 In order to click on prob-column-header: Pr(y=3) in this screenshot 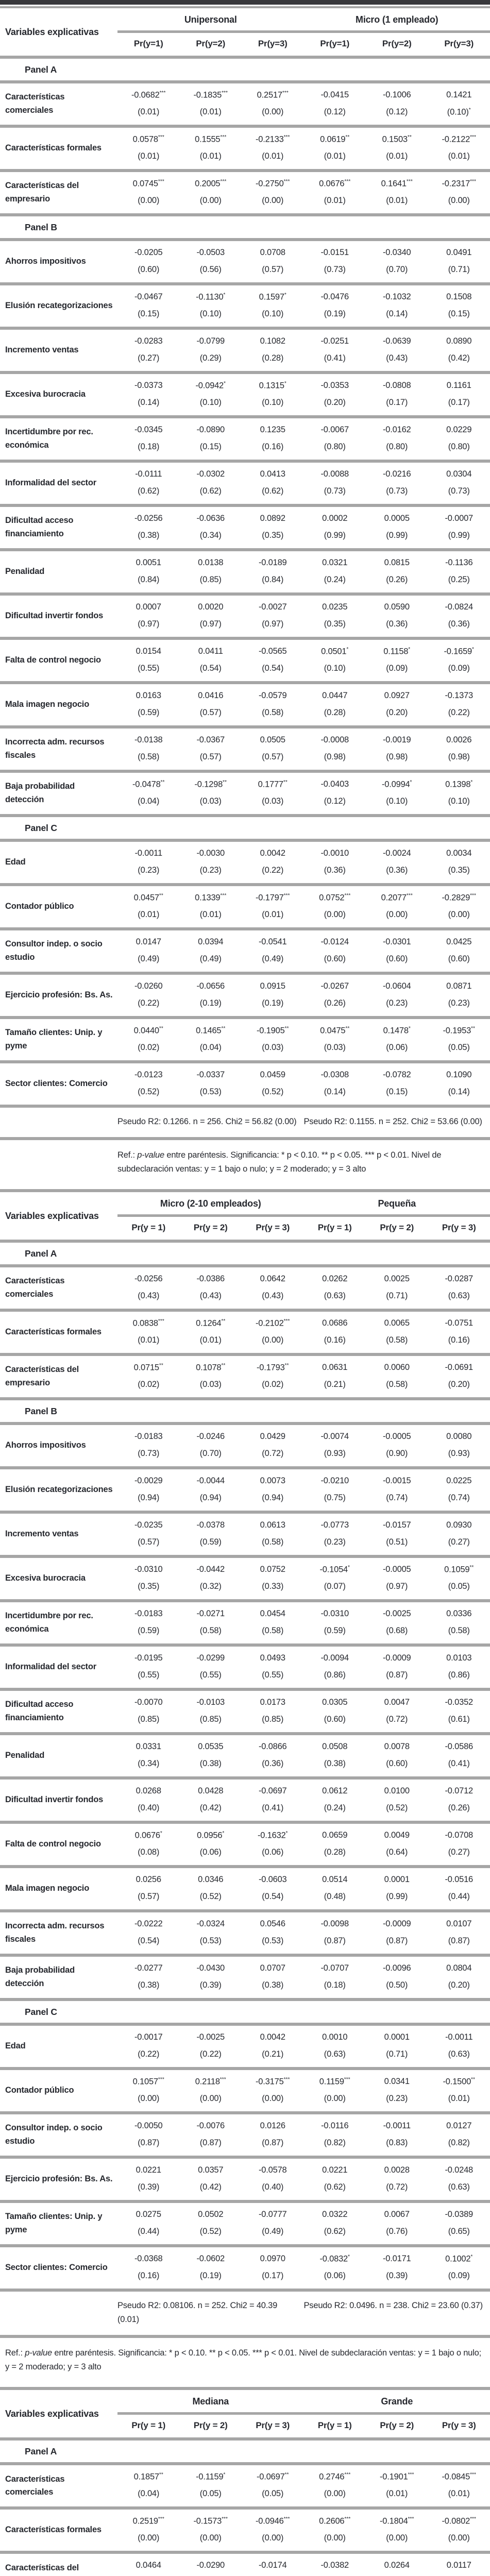, I will do `click(273, 43)`.